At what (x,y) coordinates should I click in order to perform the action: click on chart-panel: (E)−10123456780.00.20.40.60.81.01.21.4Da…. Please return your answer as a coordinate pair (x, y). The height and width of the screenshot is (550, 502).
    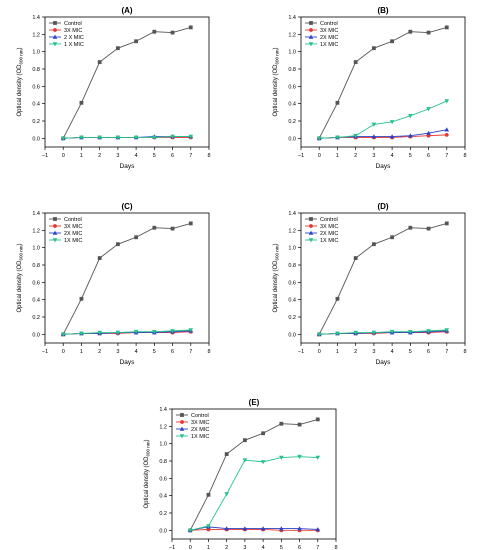
    Looking at the image, I should click on (241, 474).